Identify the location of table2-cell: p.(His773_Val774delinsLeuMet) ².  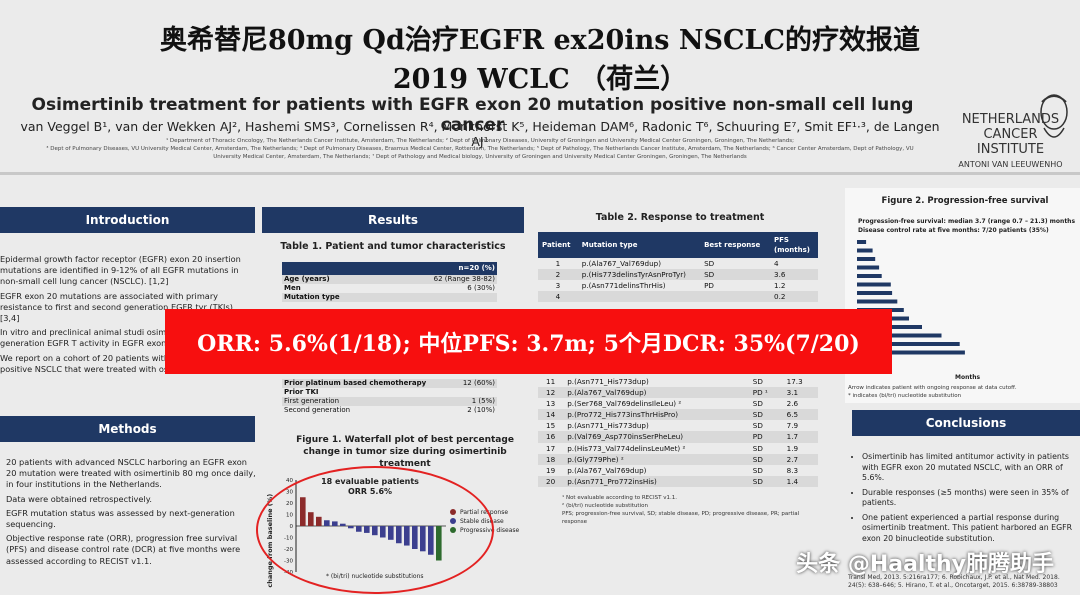
(626, 448).